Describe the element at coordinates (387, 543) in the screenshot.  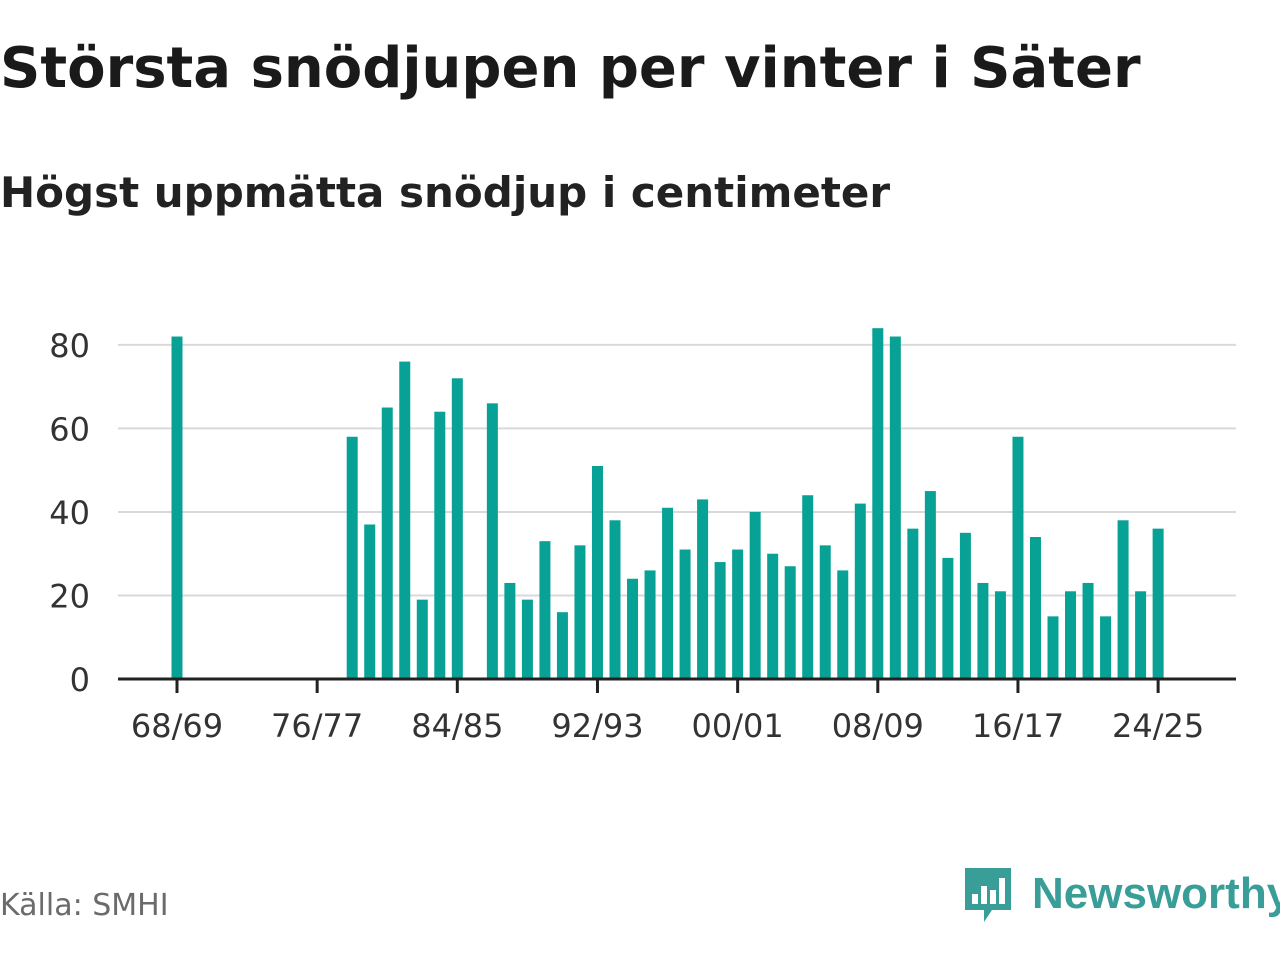
I see `bar-80/81` at that location.